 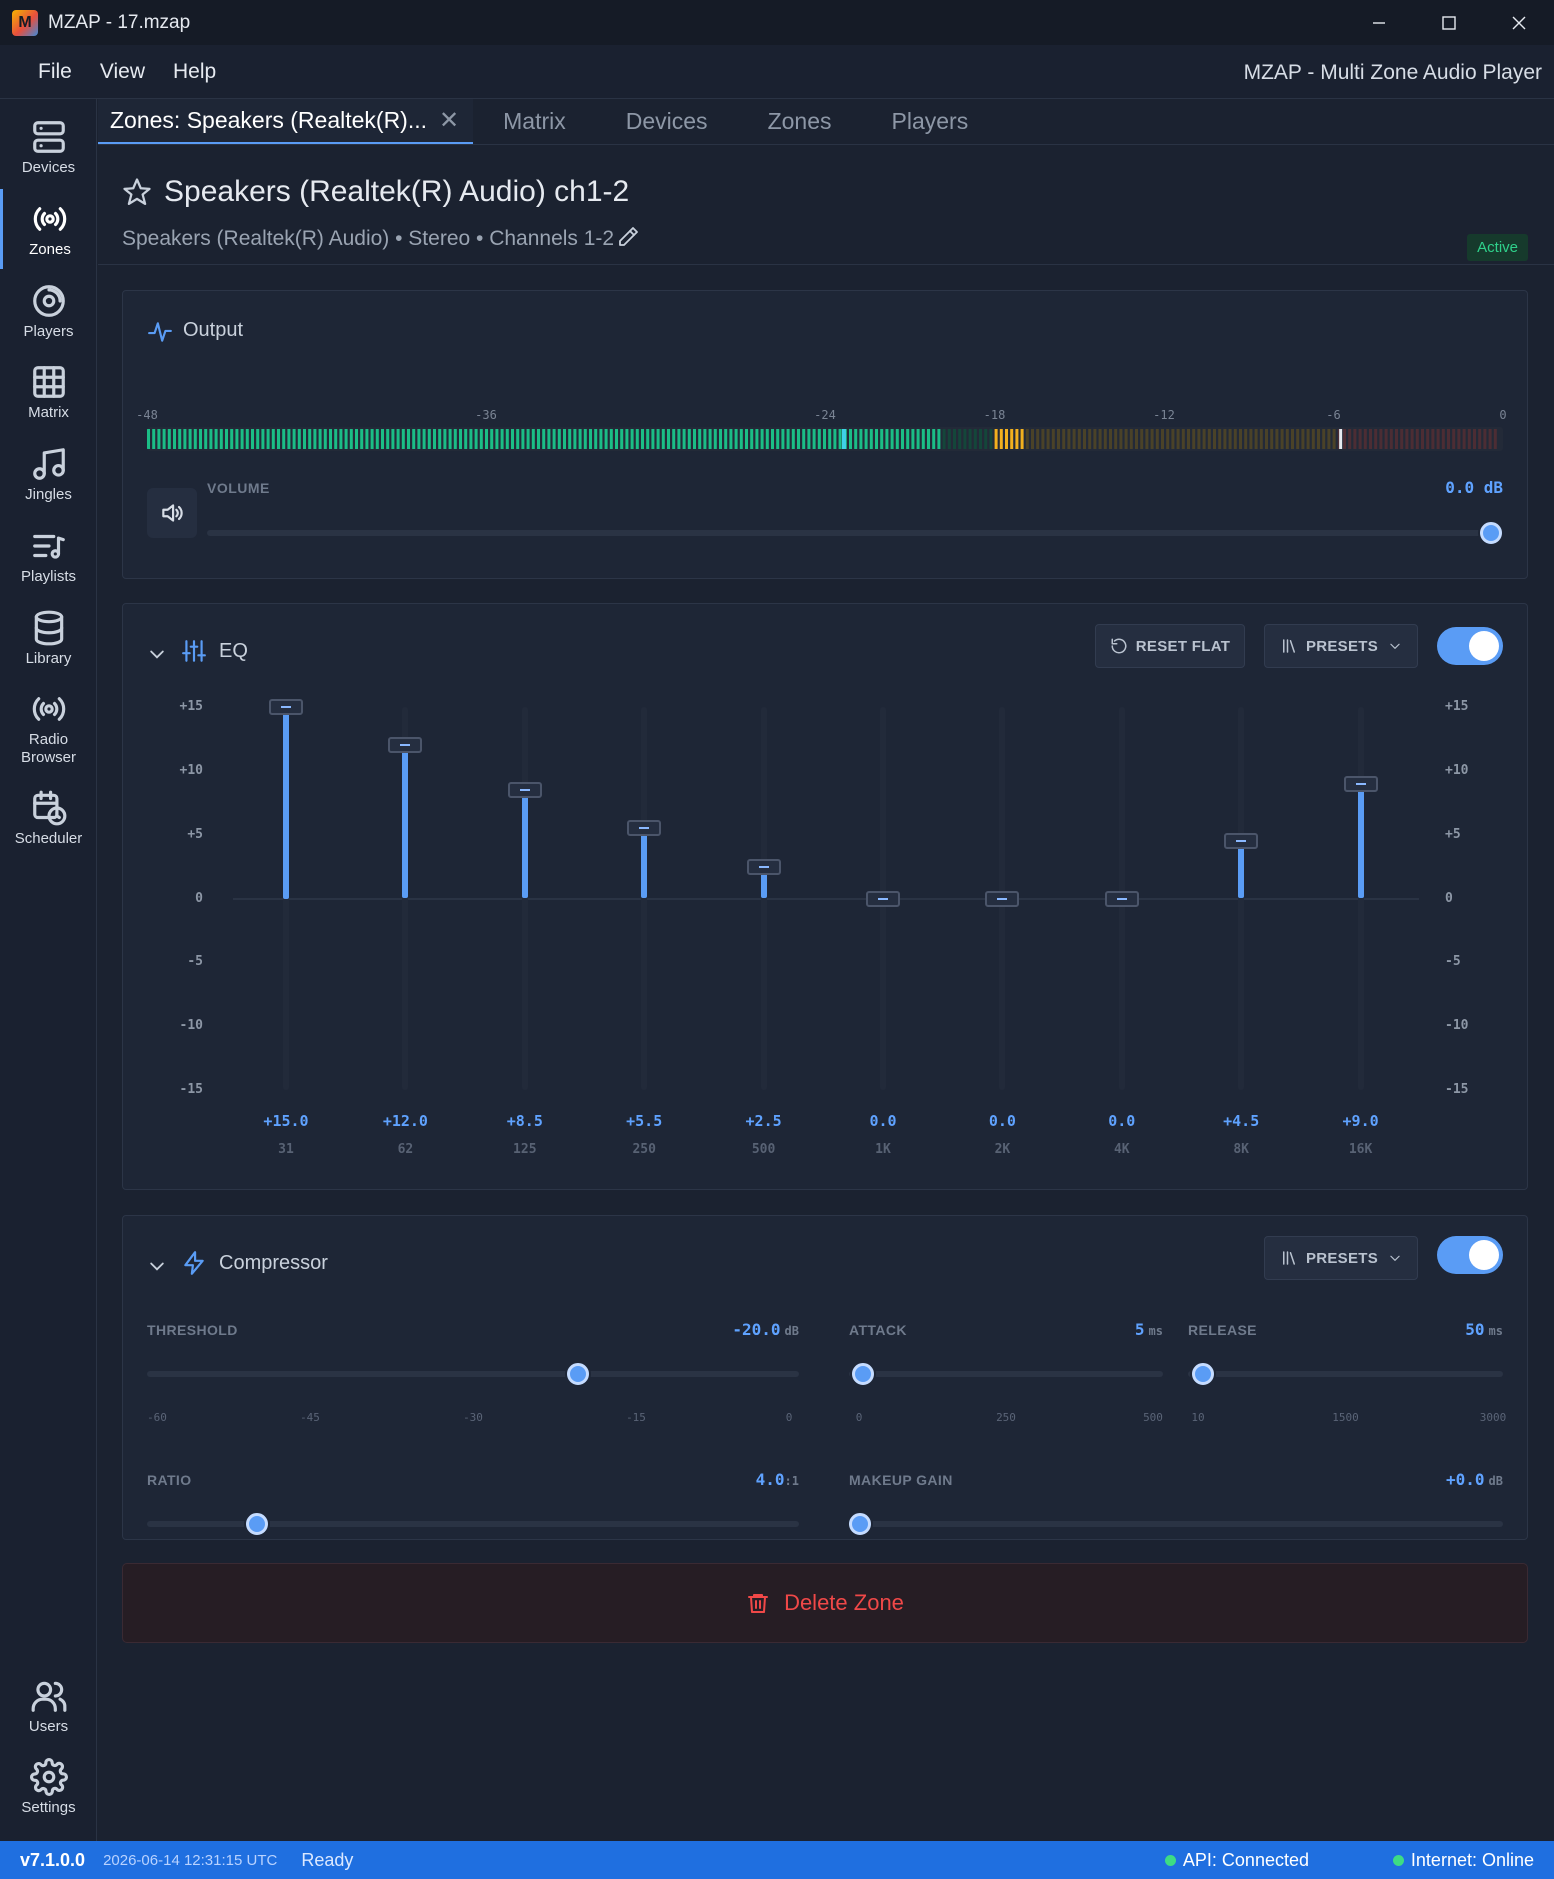 I want to click on threshold-slider-thumb, so click(x=578, y=1374).